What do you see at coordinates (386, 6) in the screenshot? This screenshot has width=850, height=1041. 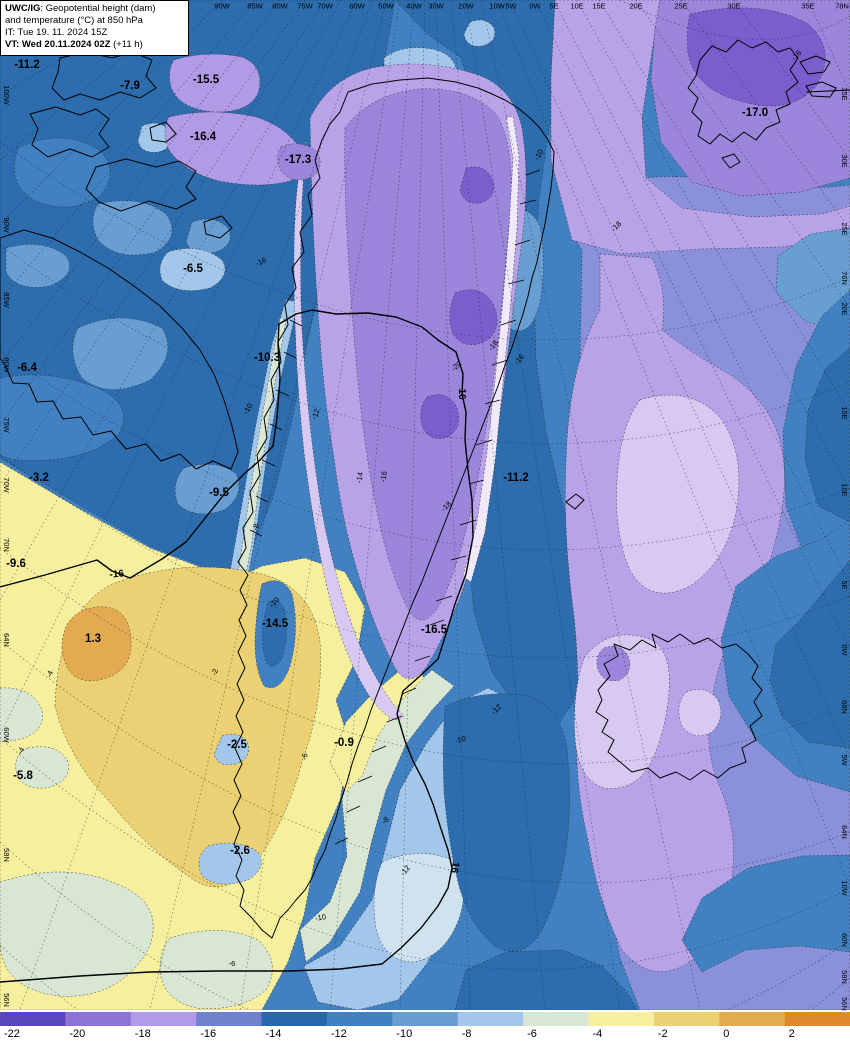 I see `grid-label-top: 50W` at bounding box center [386, 6].